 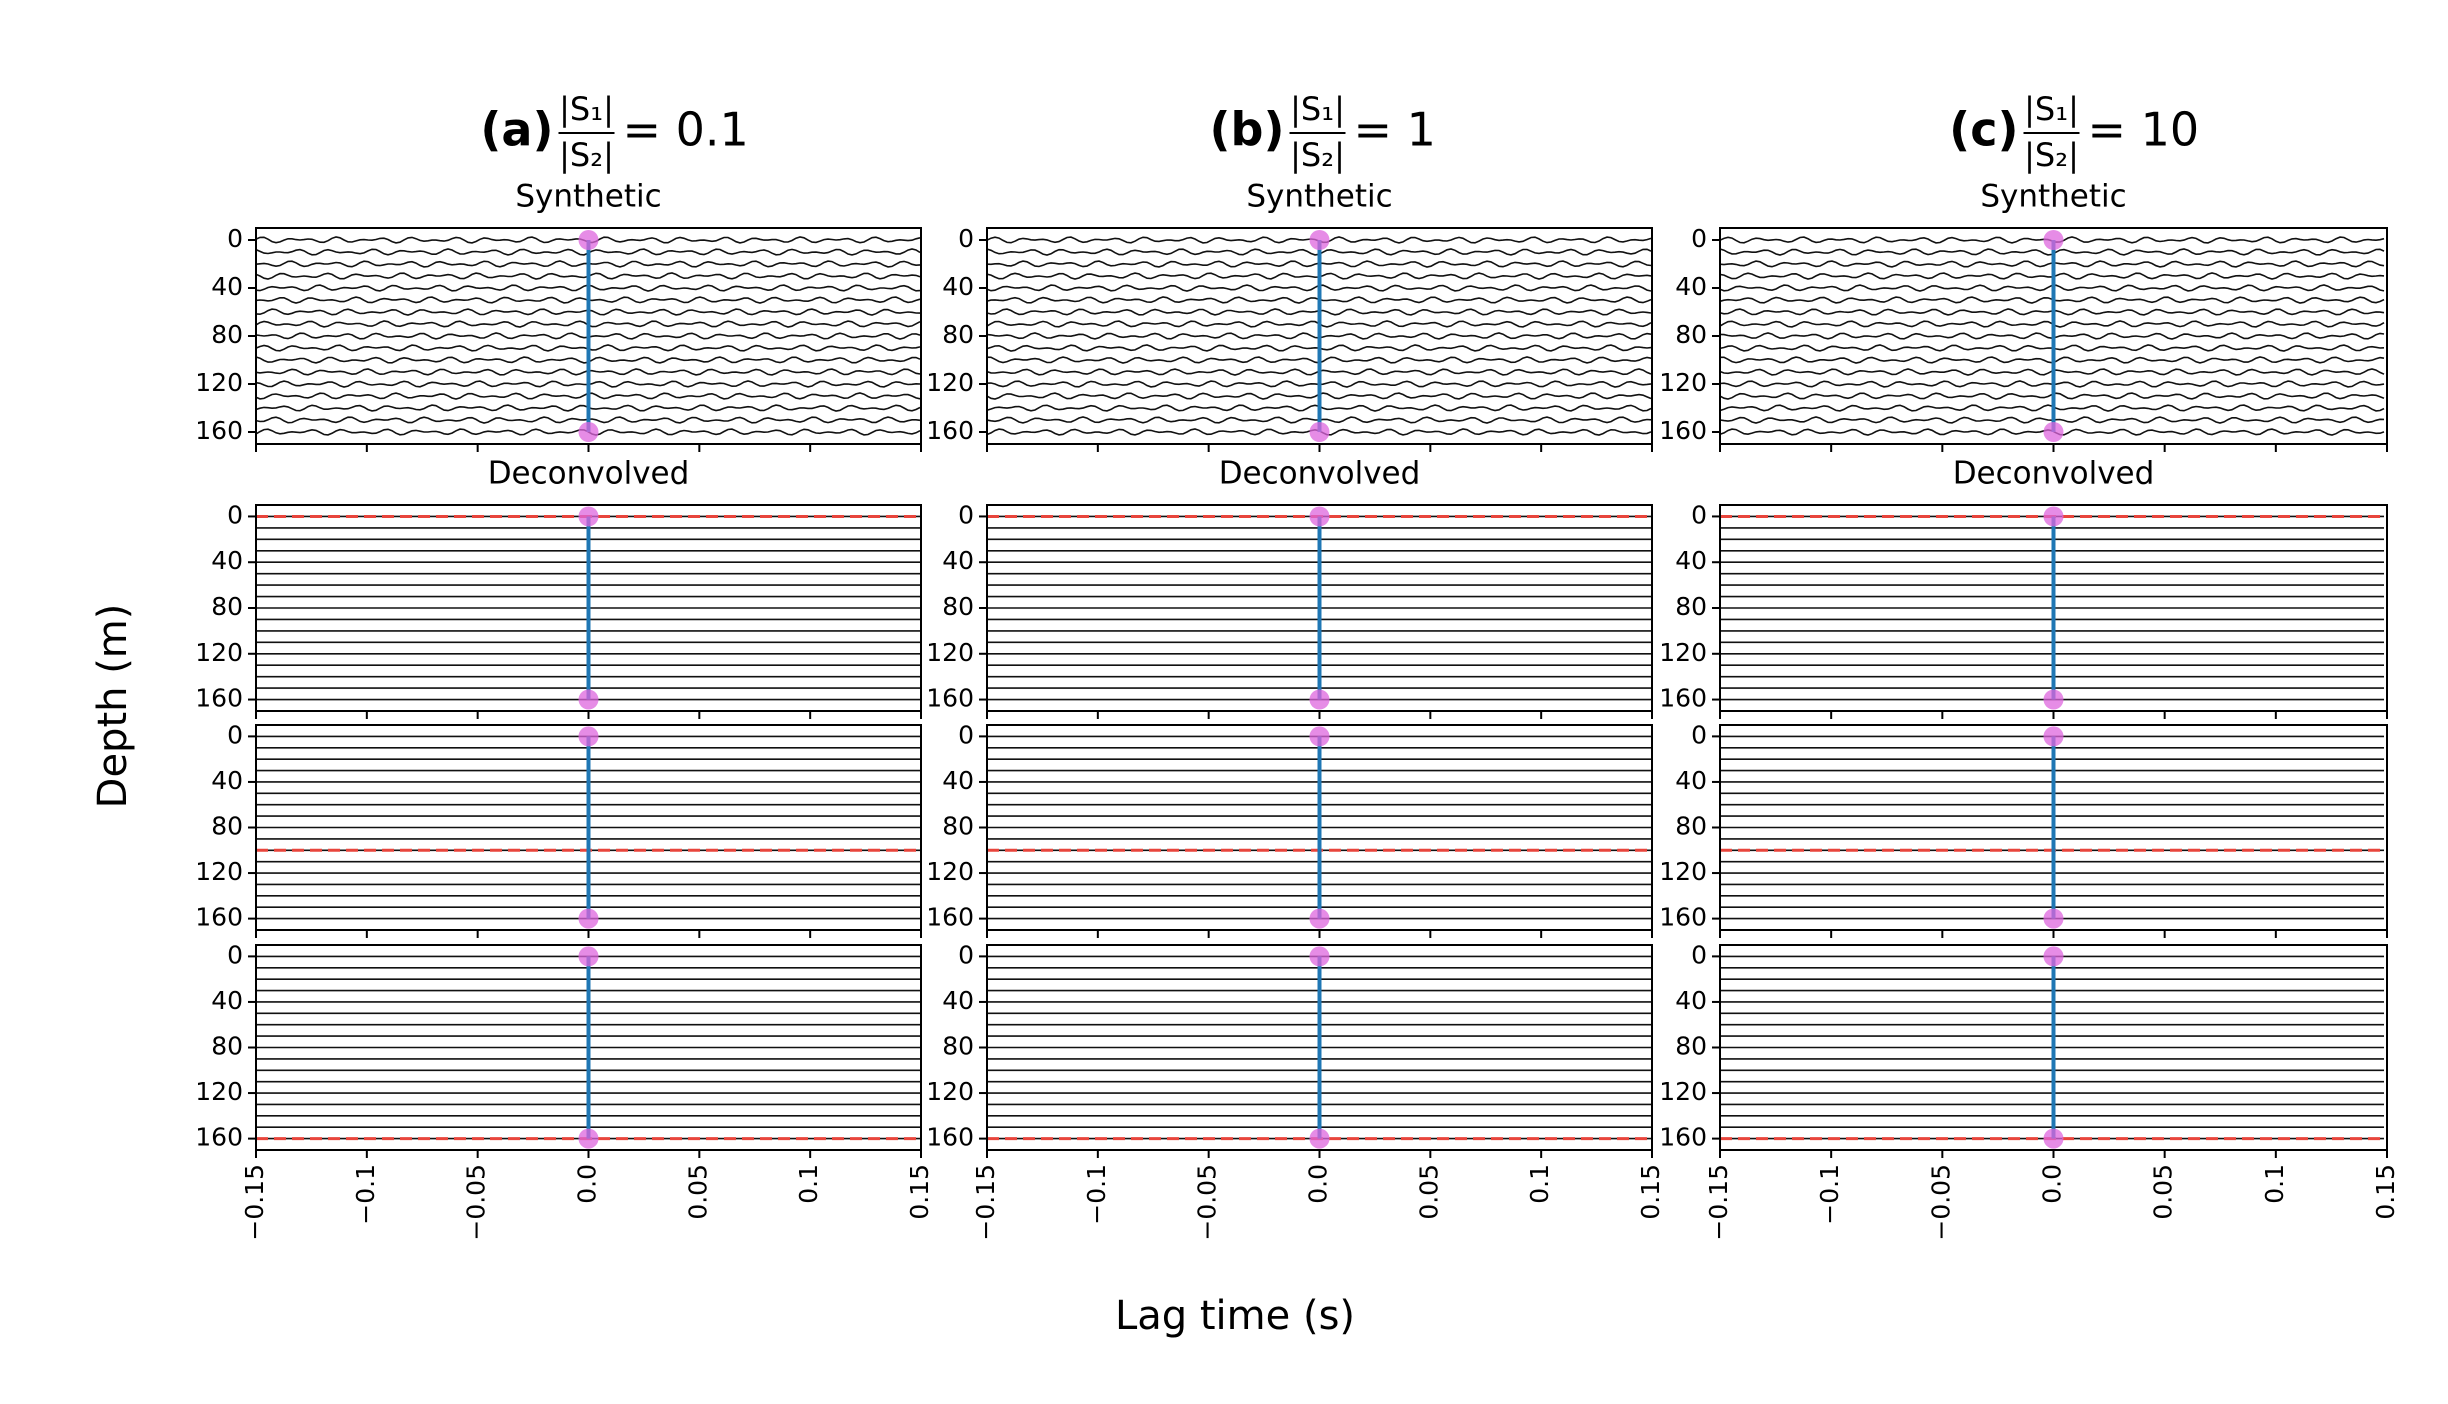 What do you see at coordinates (1983, 130) in the screenshot?
I see `column-label: (c)` at bounding box center [1983, 130].